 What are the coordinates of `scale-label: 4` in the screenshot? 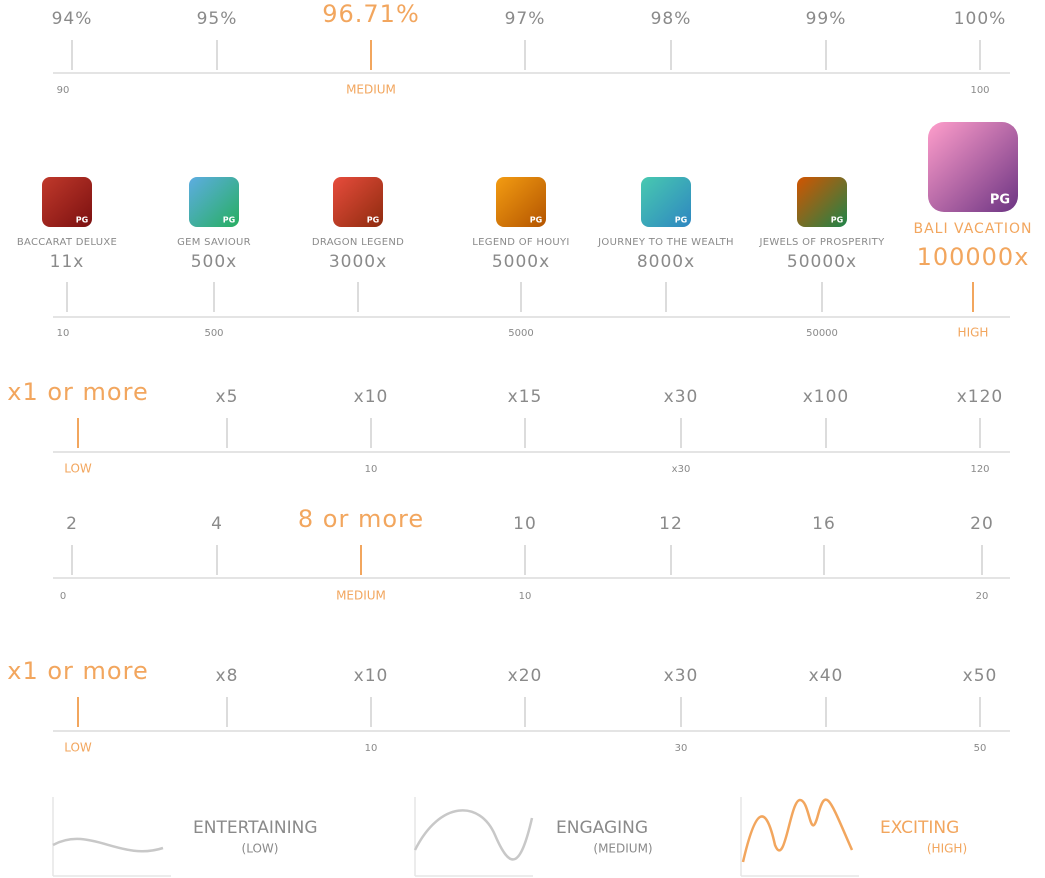 It's located at (217, 524).